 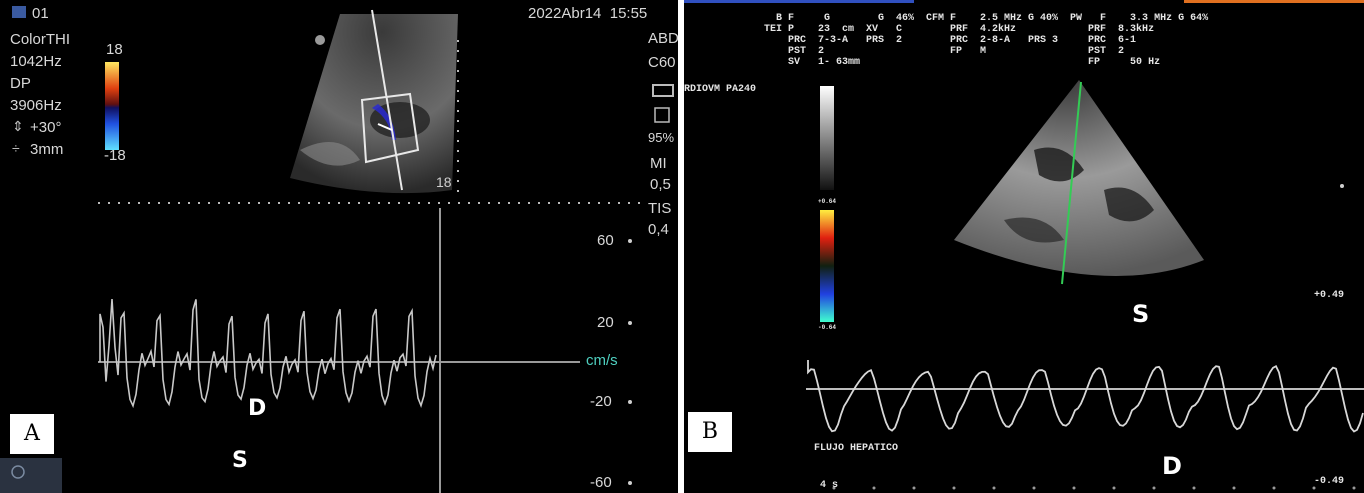 I want to click on doppler-spectrum-b, so click(x=1085, y=396).